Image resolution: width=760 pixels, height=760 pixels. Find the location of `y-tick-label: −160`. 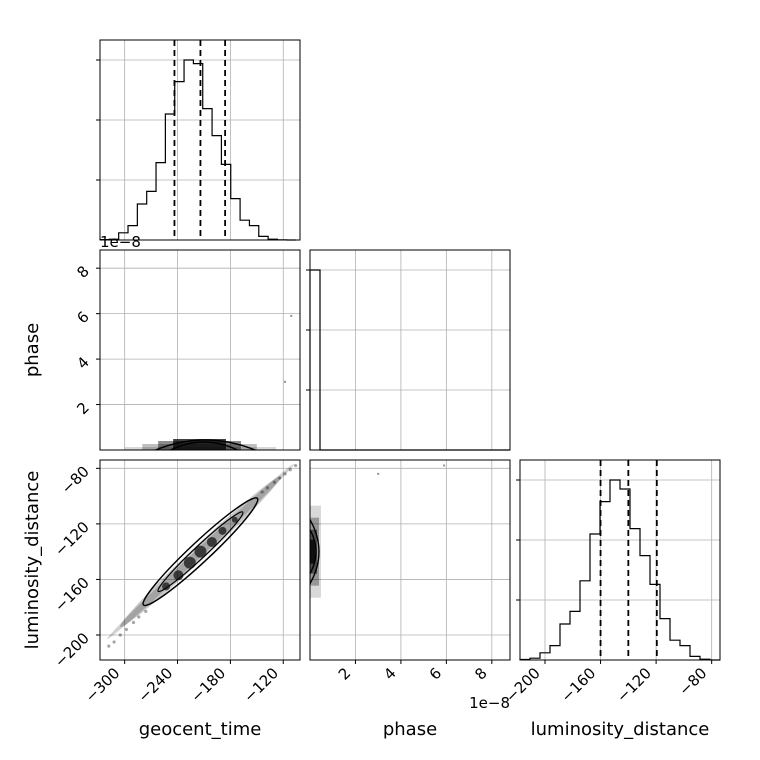

y-tick-label: −160 is located at coordinates (72, 595).